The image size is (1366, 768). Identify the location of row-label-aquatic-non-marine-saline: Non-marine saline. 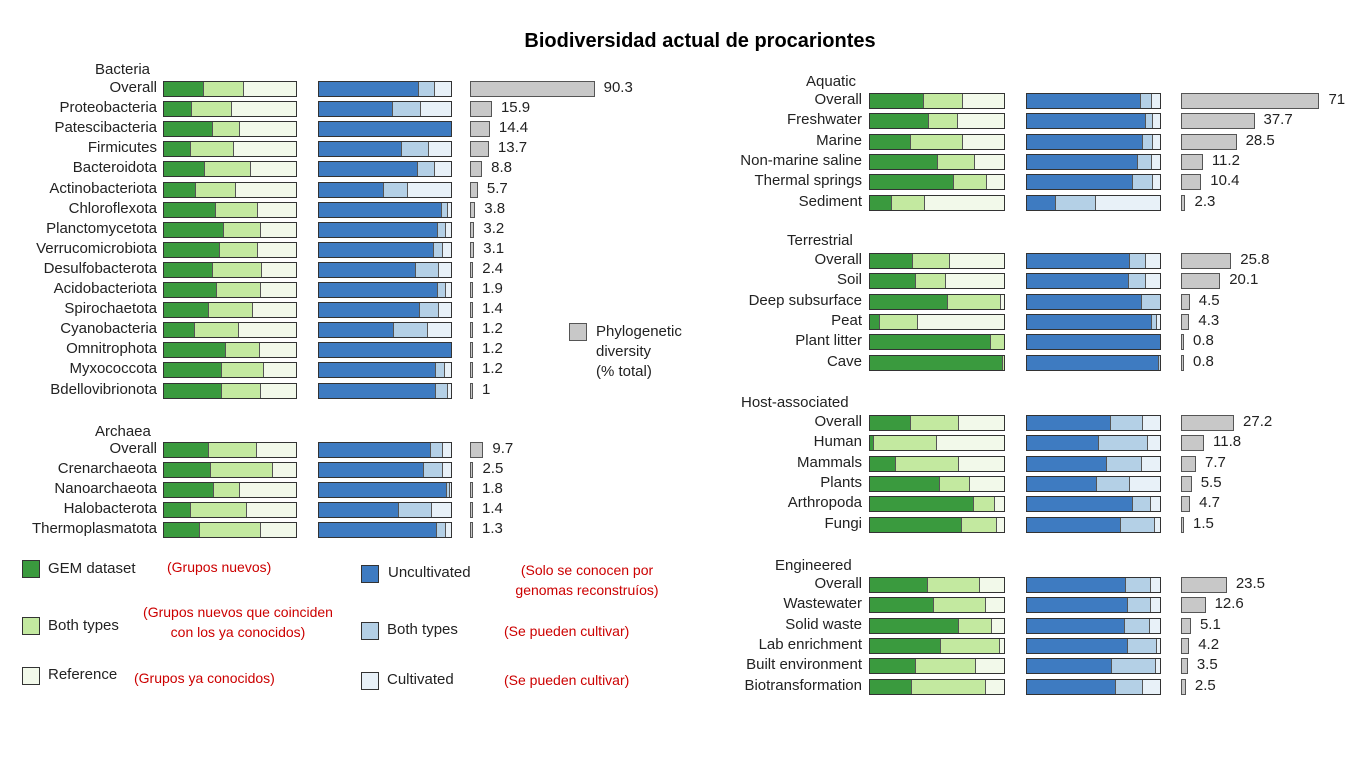
(801, 160).